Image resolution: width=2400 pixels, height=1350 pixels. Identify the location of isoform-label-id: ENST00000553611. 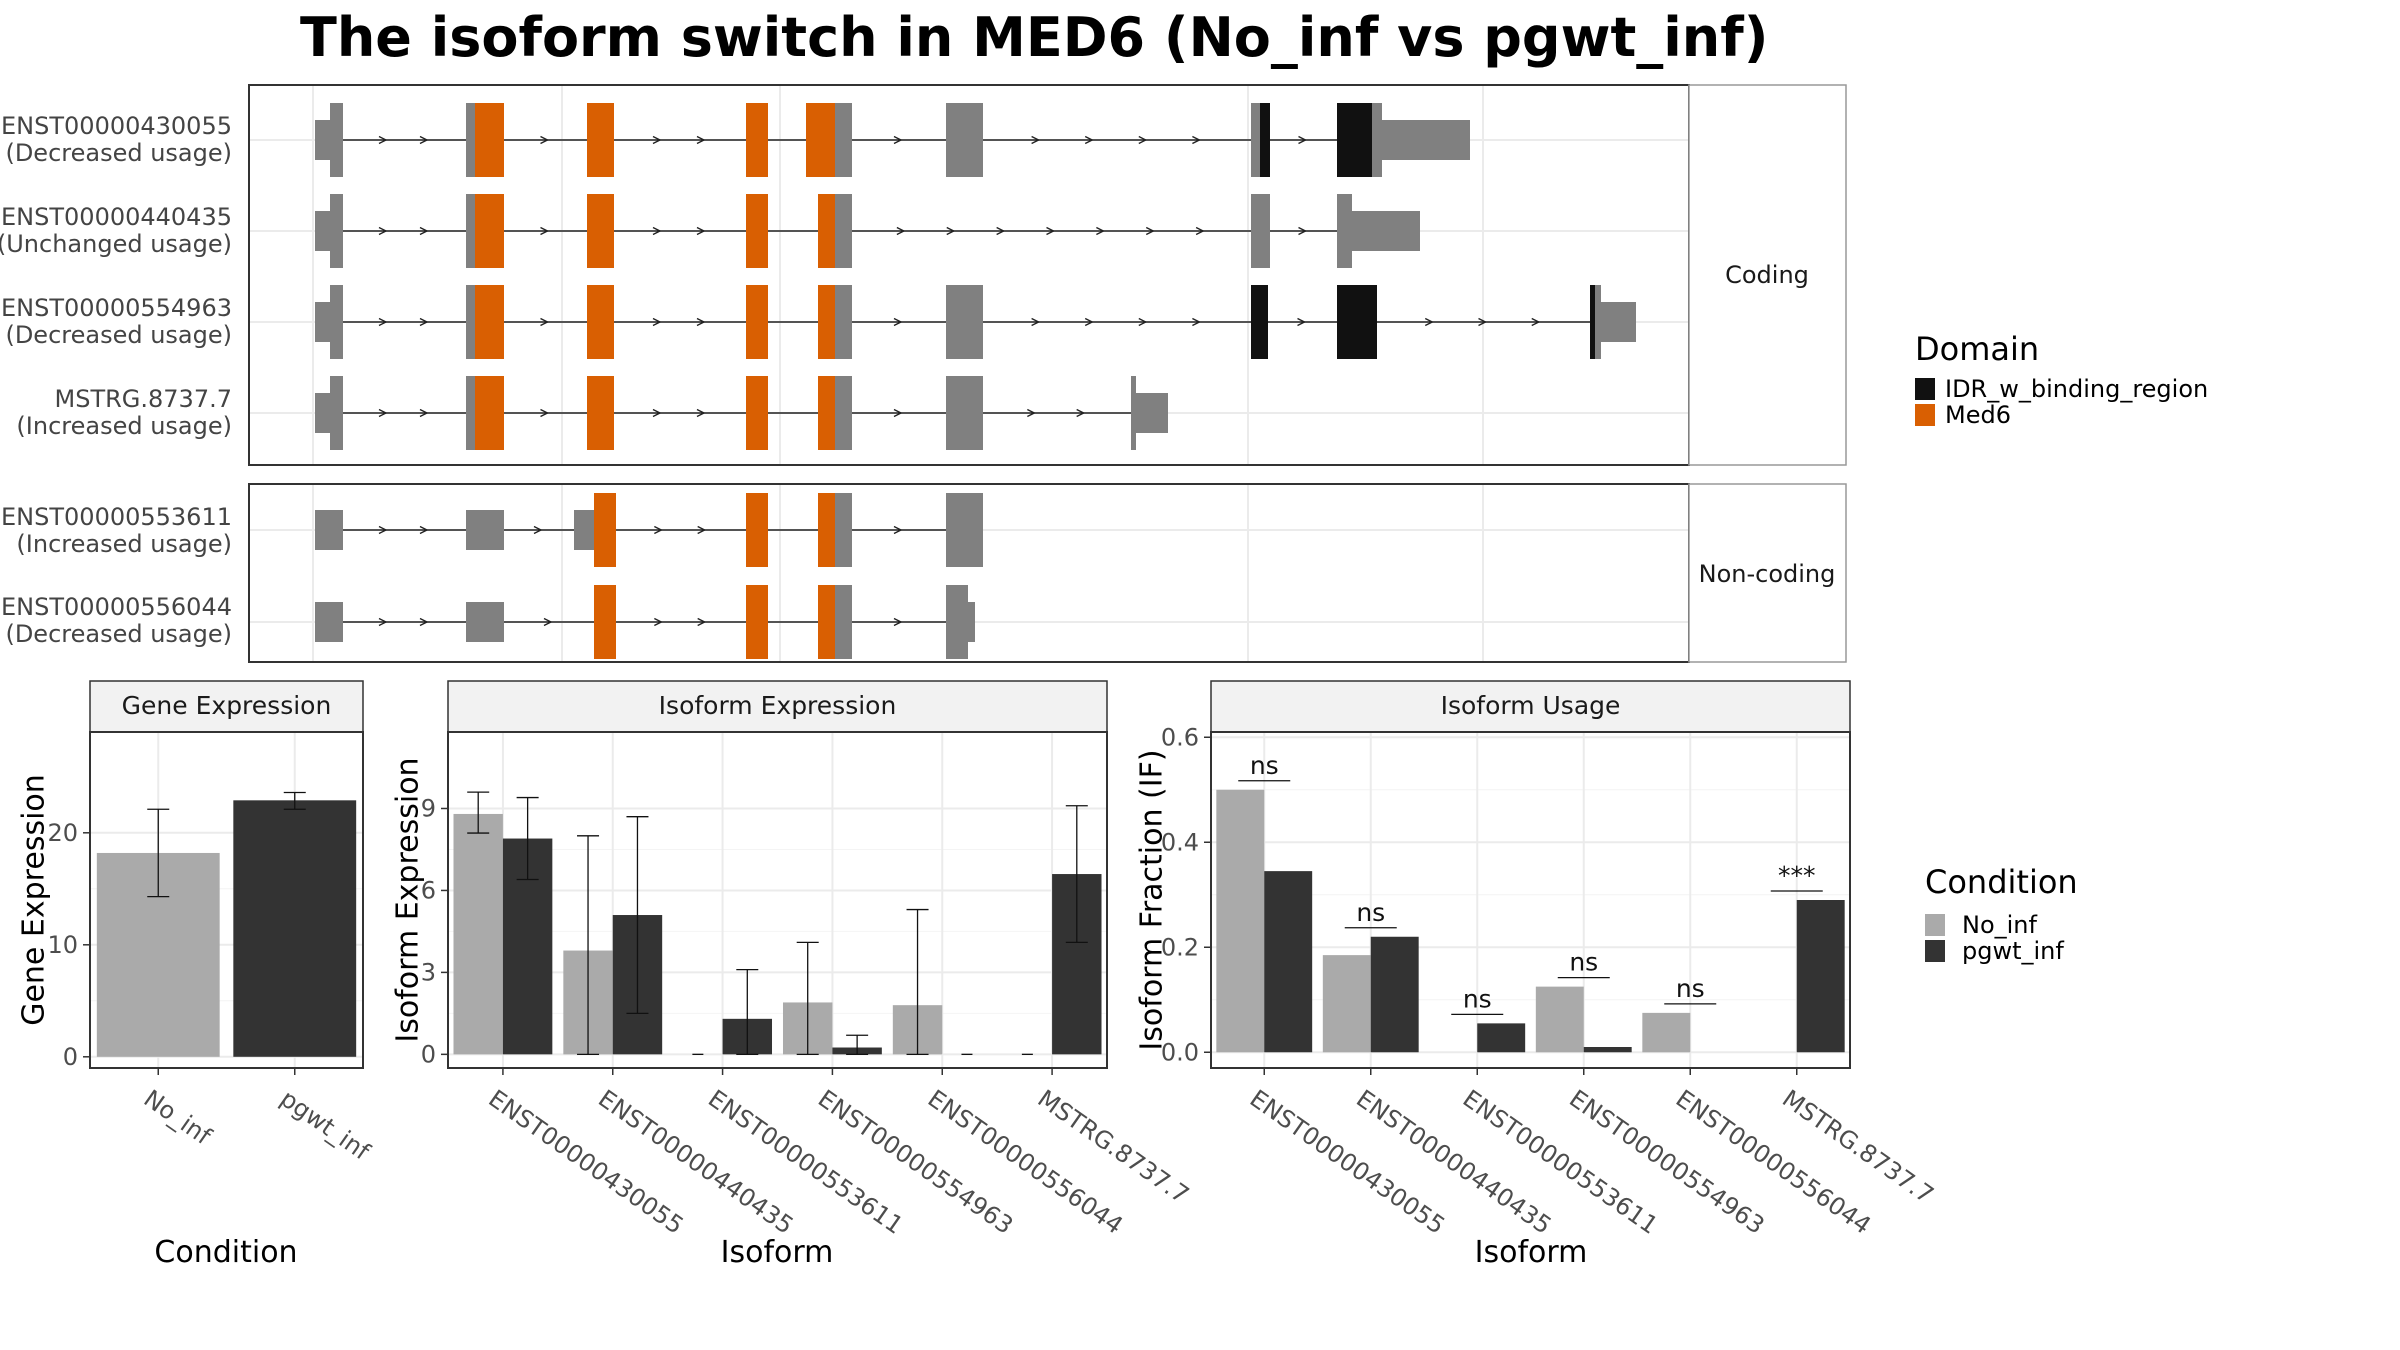
(116, 517).